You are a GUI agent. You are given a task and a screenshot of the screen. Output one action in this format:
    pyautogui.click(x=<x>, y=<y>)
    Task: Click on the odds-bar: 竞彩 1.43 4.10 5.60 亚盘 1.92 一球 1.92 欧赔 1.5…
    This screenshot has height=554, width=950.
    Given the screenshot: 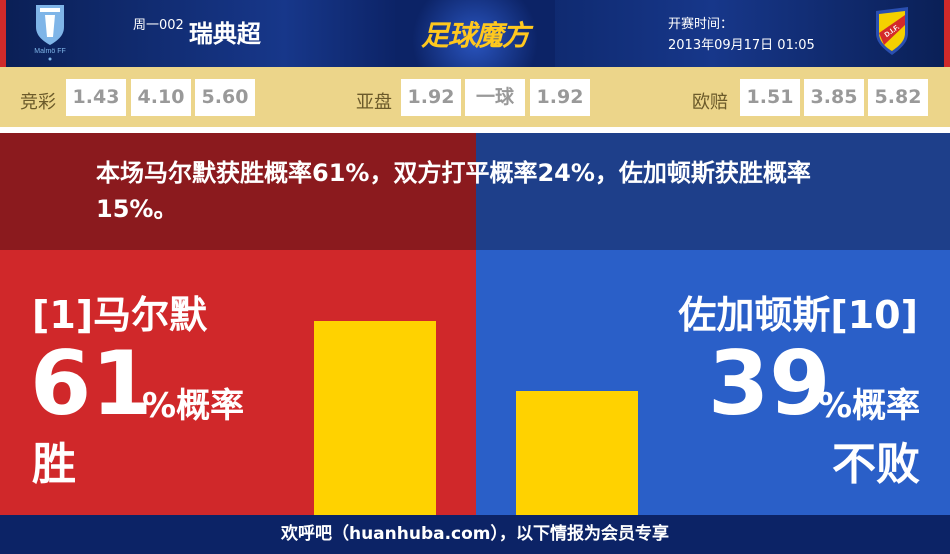 What is the action you would take?
    pyautogui.click(x=475, y=97)
    